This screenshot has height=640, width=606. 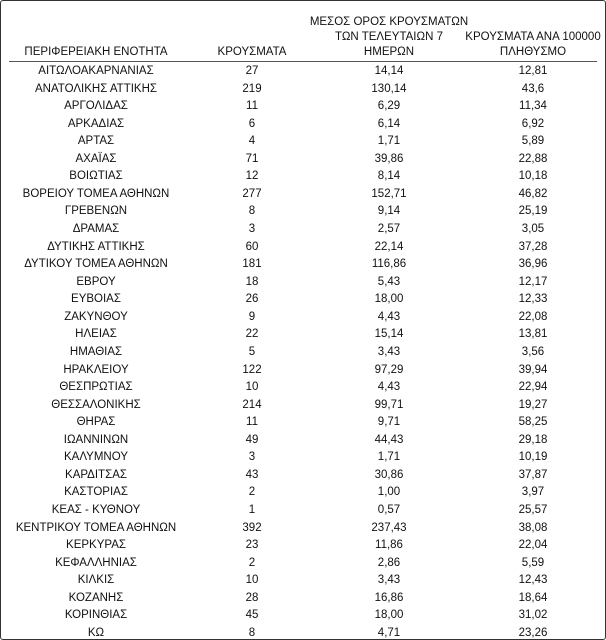 What do you see at coordinates (96, 545) in the screenshot?
I see `region-cell: ΚΕΡΚΥΡΑΣ` at bounding box center [96, 545].